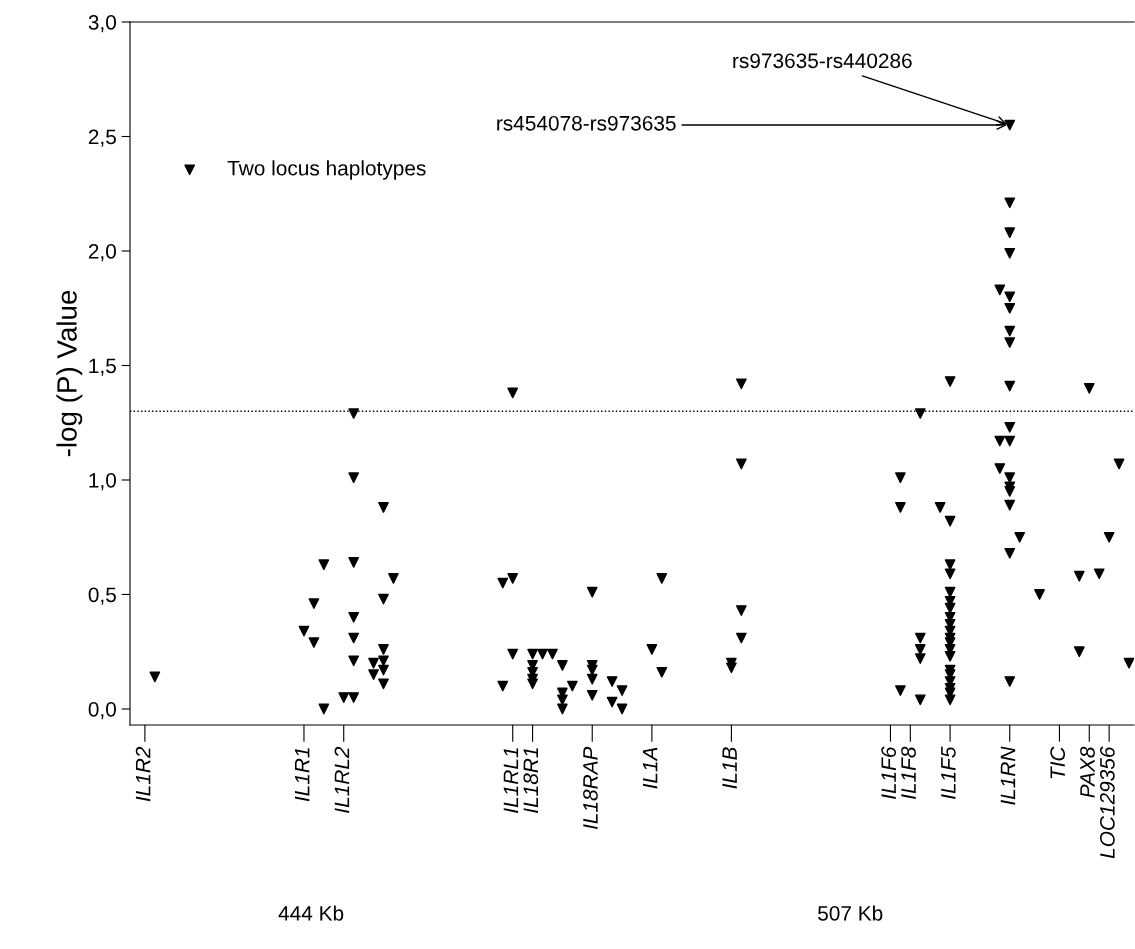 The width and height of the screenshot is (1135, 949). Describe the element at coordinates (511, 780) in the screenshot. I see `x-tick-label: IL1RL1` at that location.